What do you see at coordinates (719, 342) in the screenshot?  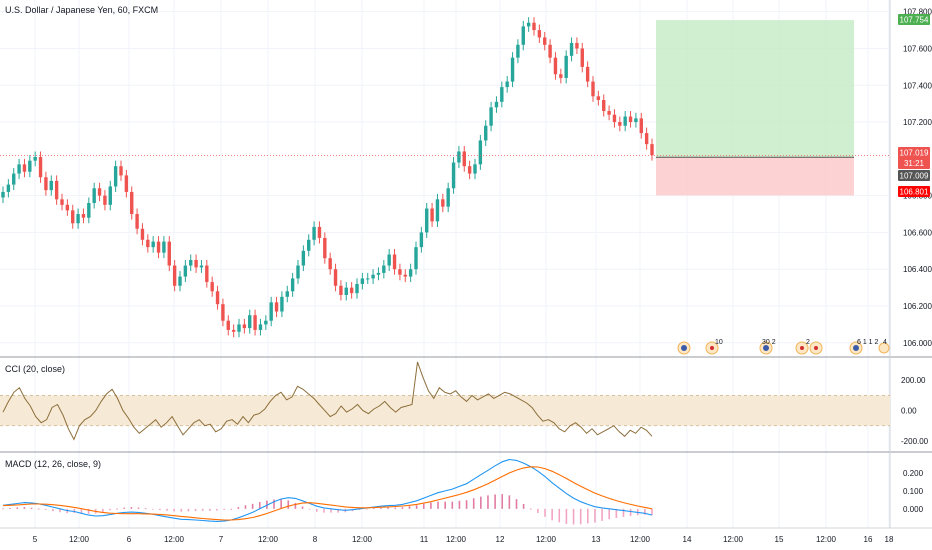 I see `event-badge-count: 10` at bounding box center [719, 342].